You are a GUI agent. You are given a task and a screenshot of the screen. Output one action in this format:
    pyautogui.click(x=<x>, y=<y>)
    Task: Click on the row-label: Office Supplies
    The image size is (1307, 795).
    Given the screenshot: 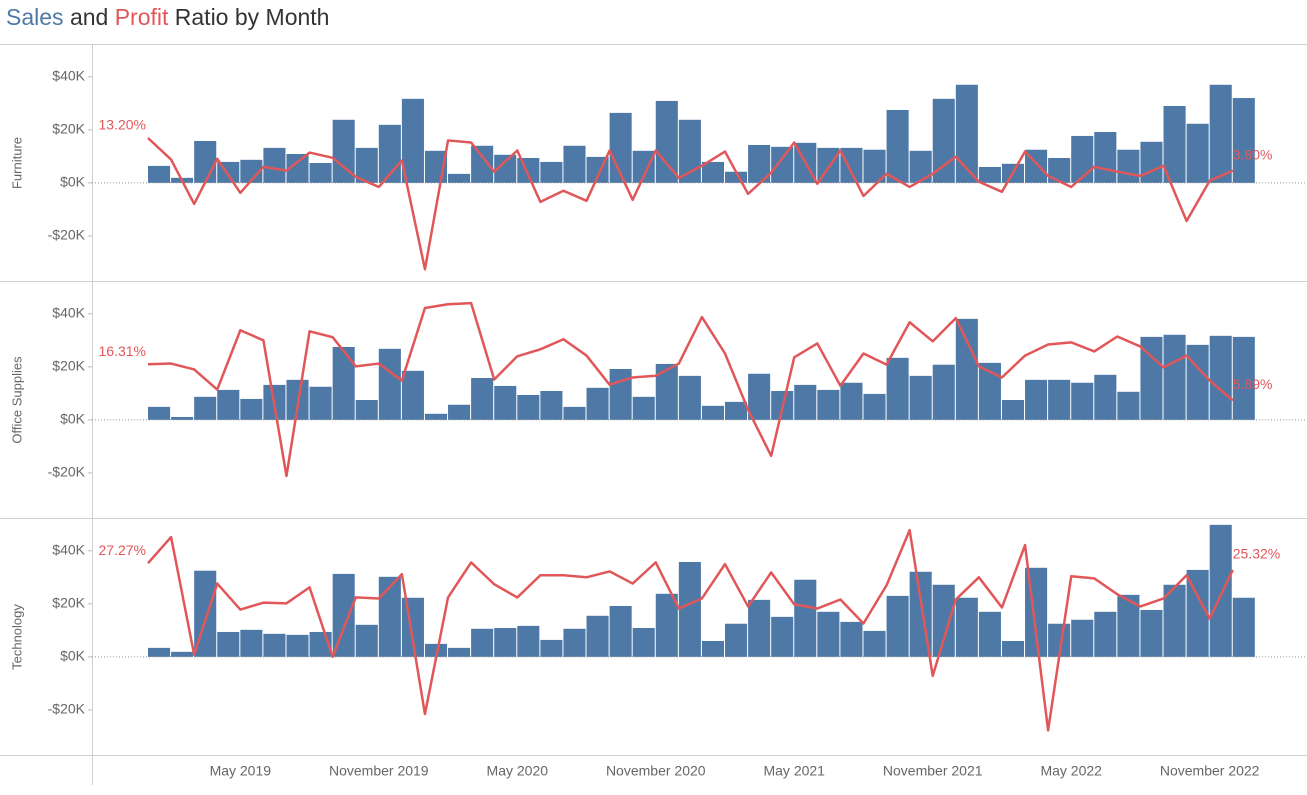 What is the action you would take?
    pyautogui.click(x=16, y=400)
    